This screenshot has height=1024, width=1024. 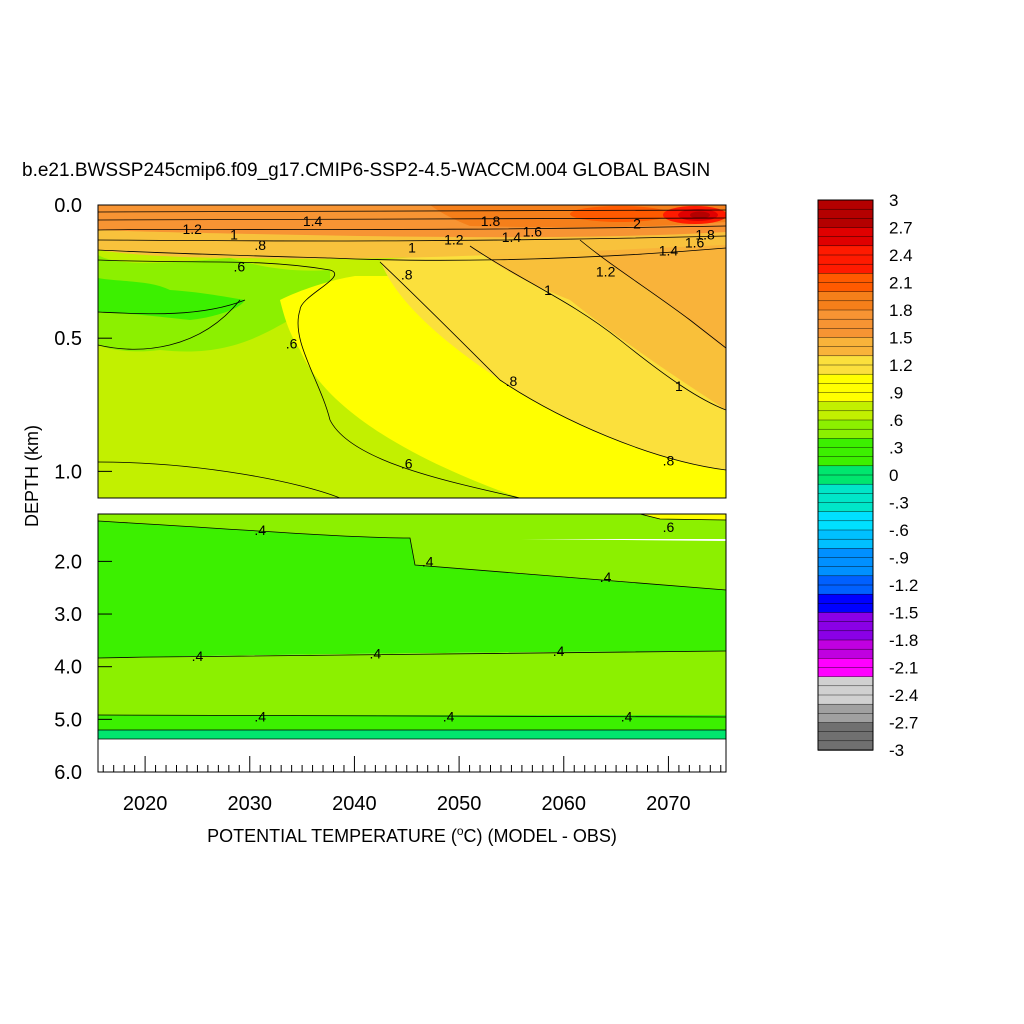 I want to click on colorbar-label: -3, so click(x=896, y=750).